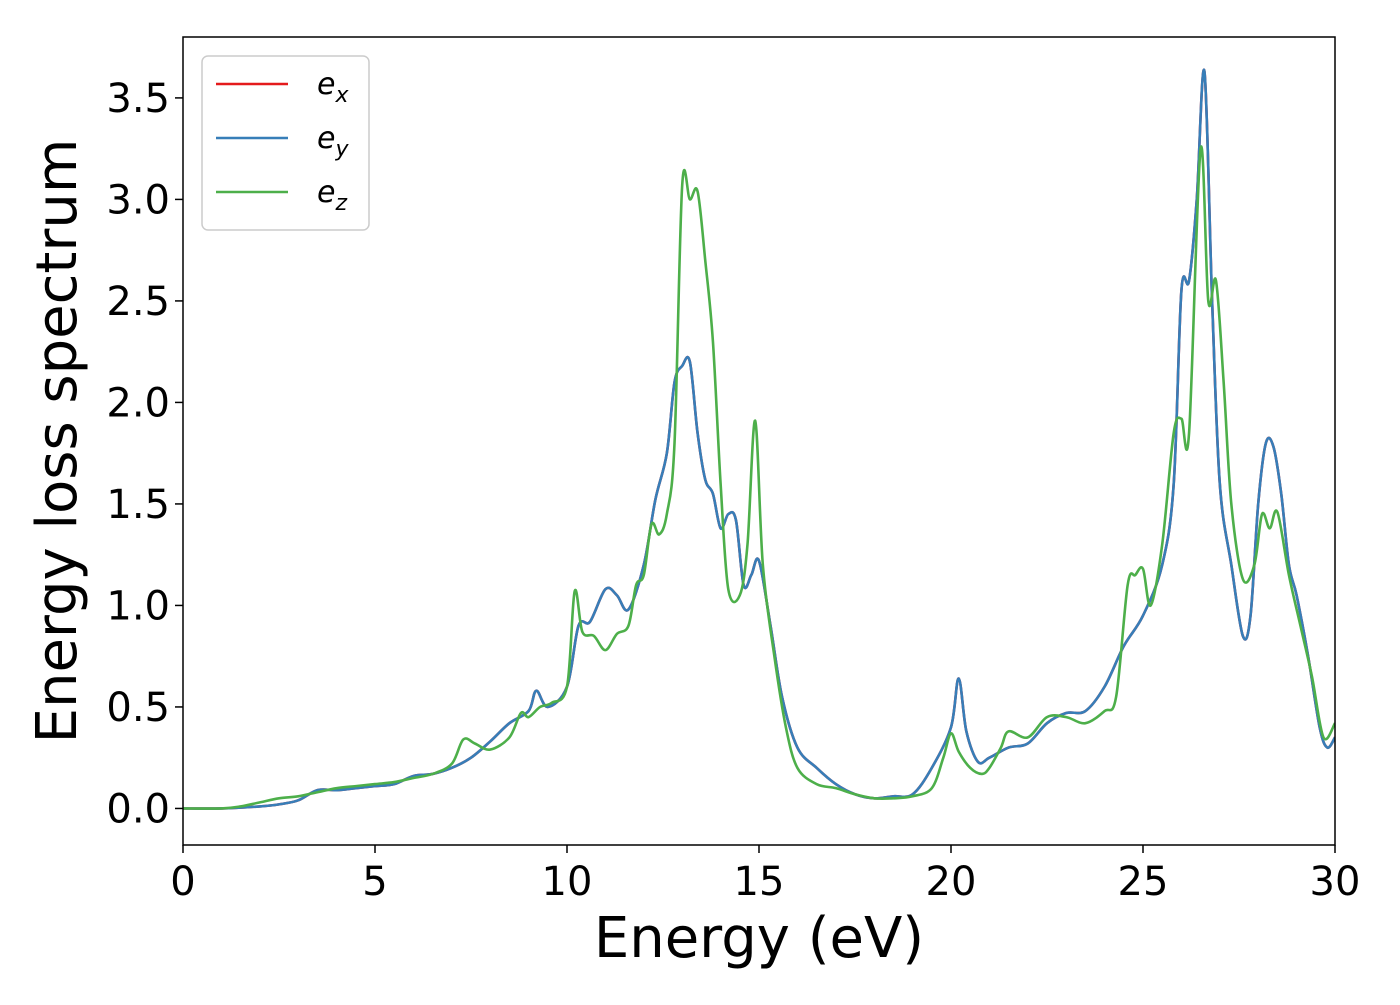  Describe the element at coordinates (138, 403) in the screenshot. I see `y-tick-label: 2.0` at that location.